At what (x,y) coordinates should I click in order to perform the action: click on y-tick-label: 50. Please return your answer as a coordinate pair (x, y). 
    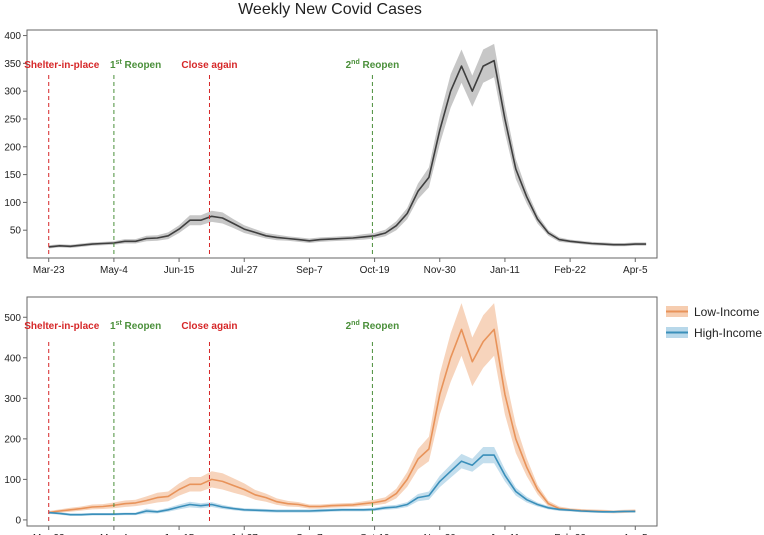
    Looking at the image, I should click on (16, 231).